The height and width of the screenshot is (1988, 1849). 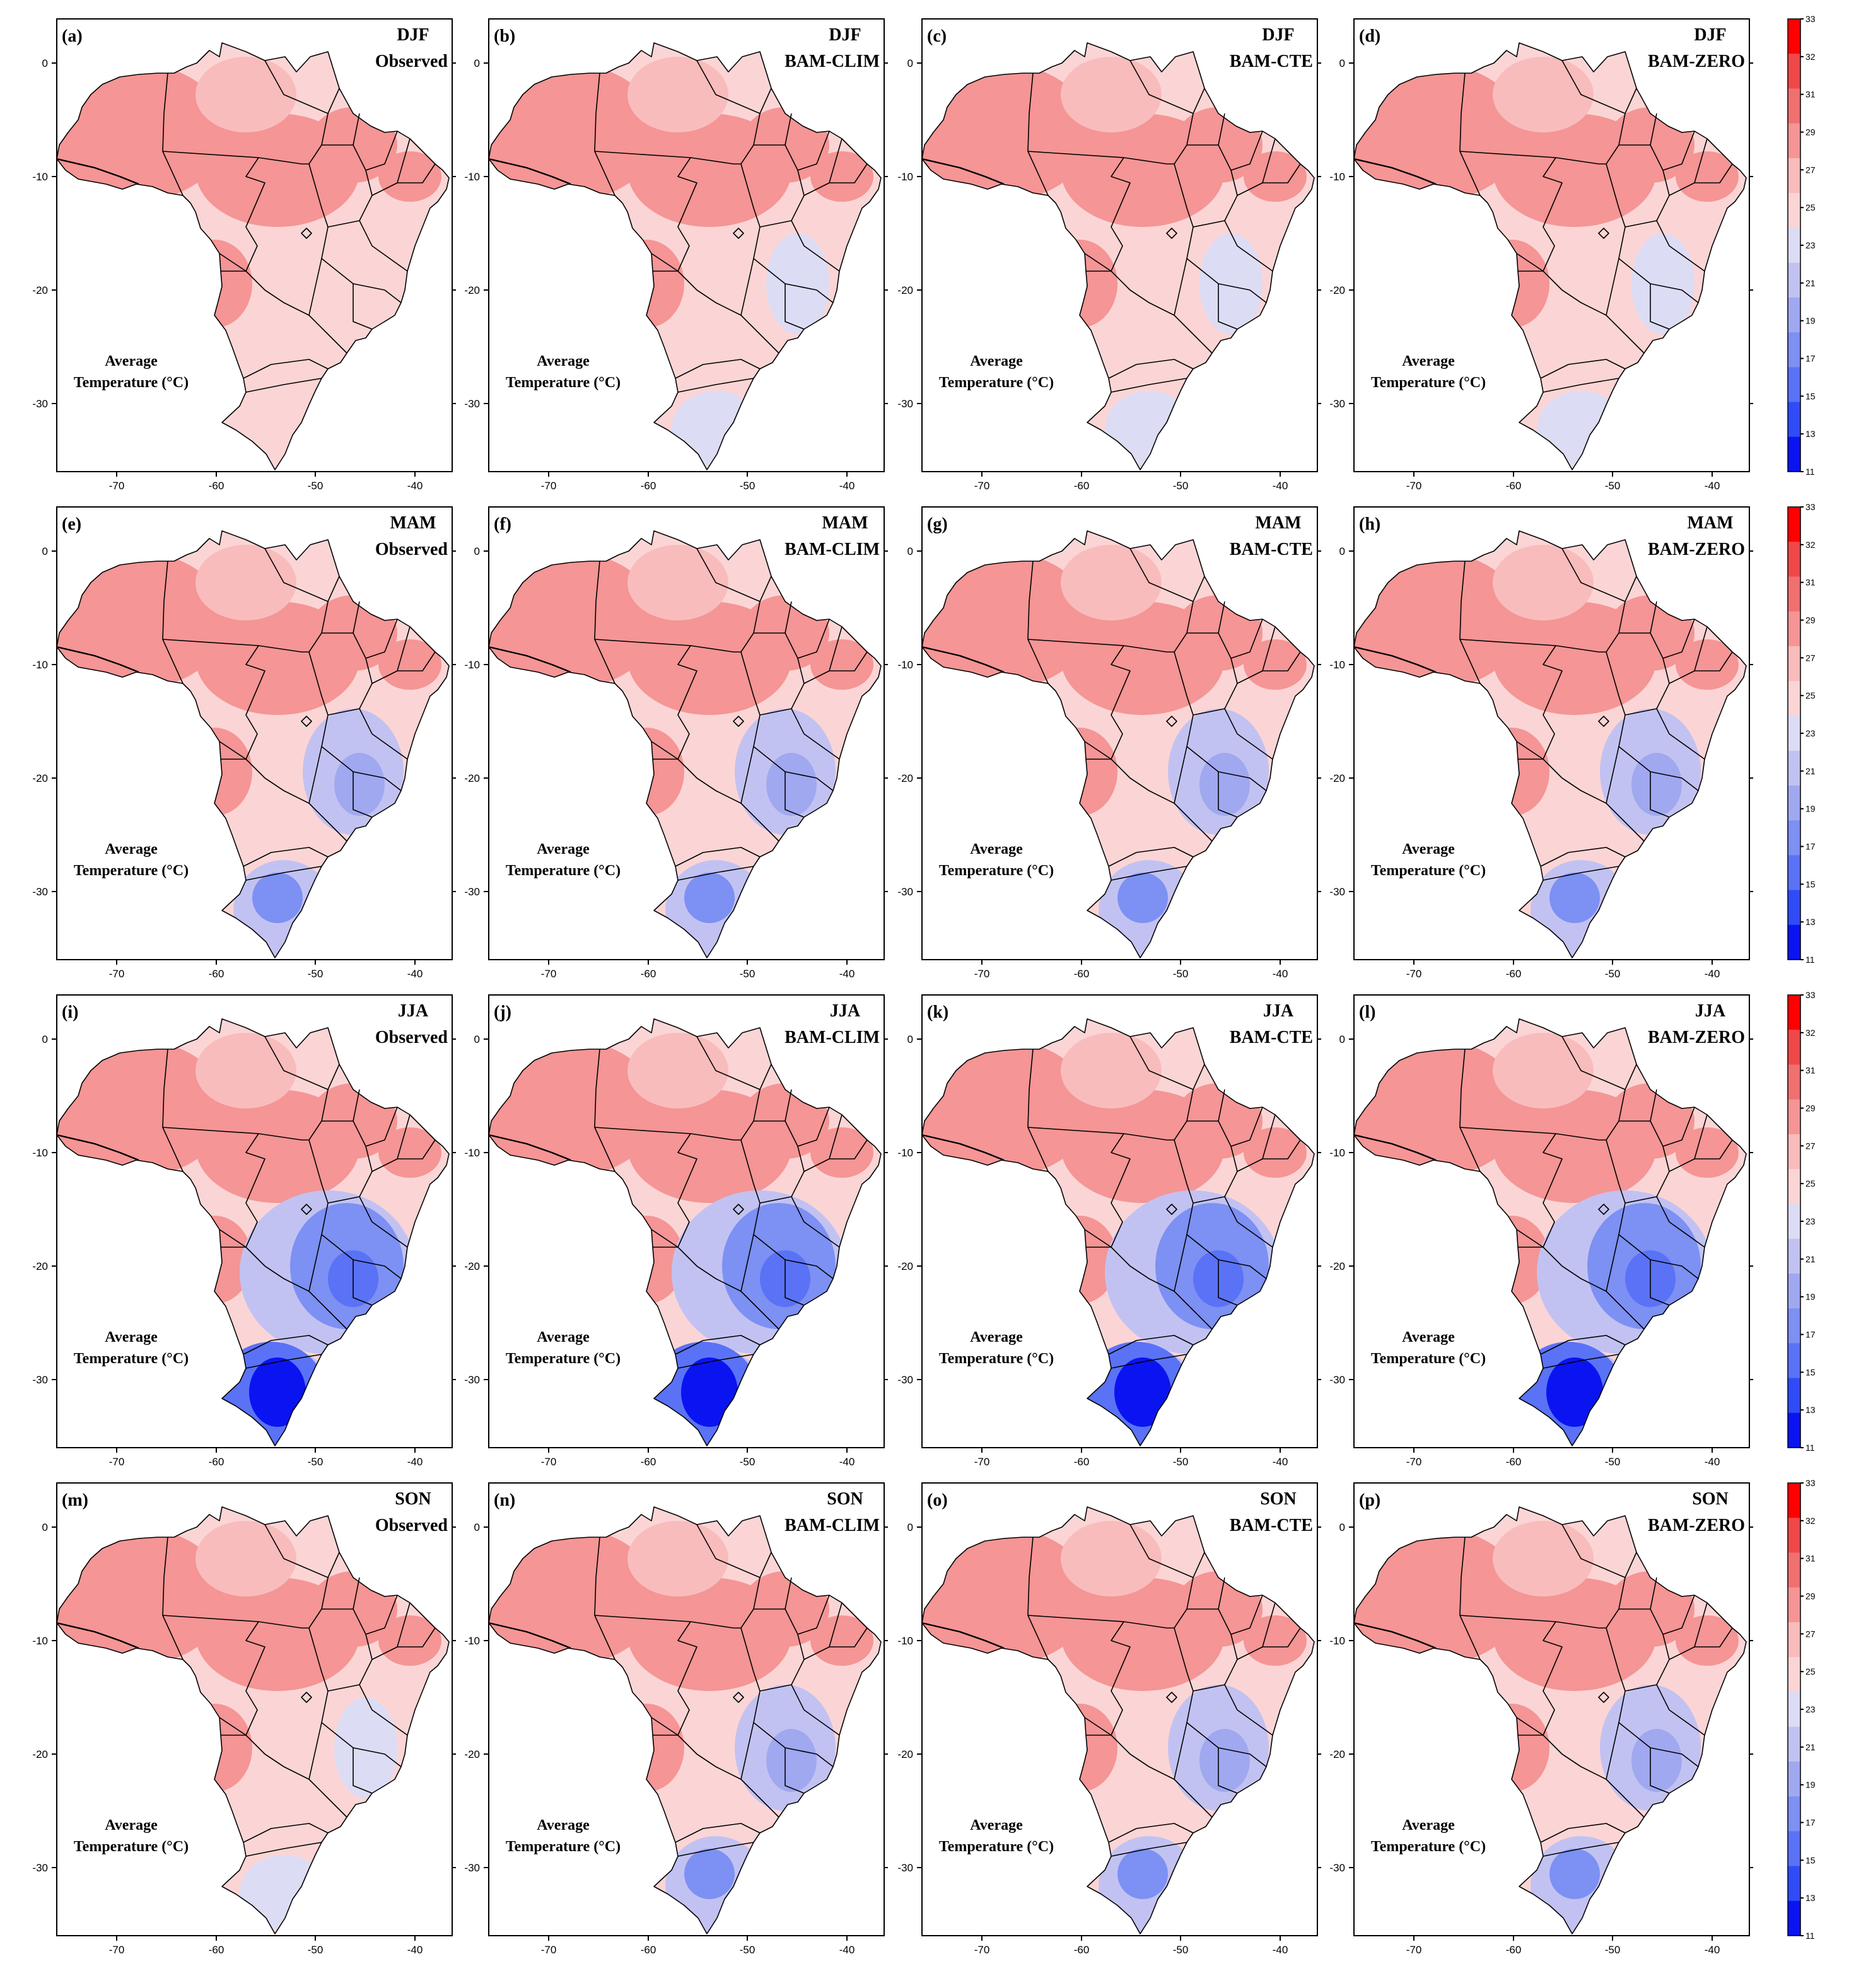 What do you see at coordinates (1810, 434) in the screenshot?
I see `colorbar-tick-label: 13` at bounding box center [1810, 434].